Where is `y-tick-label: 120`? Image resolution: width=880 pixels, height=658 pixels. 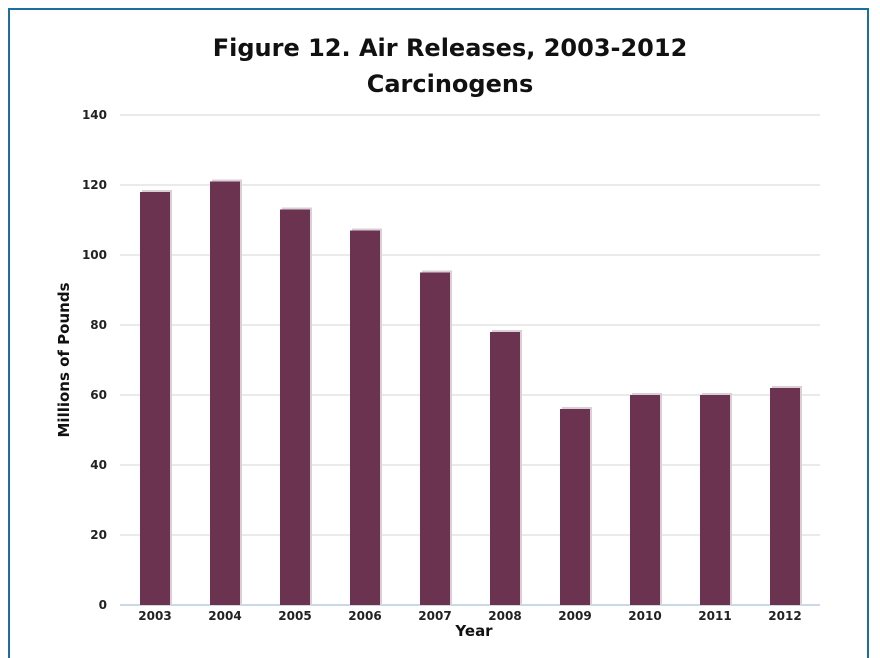 y-tick-label: 120 is located at coordinates (94, 185).